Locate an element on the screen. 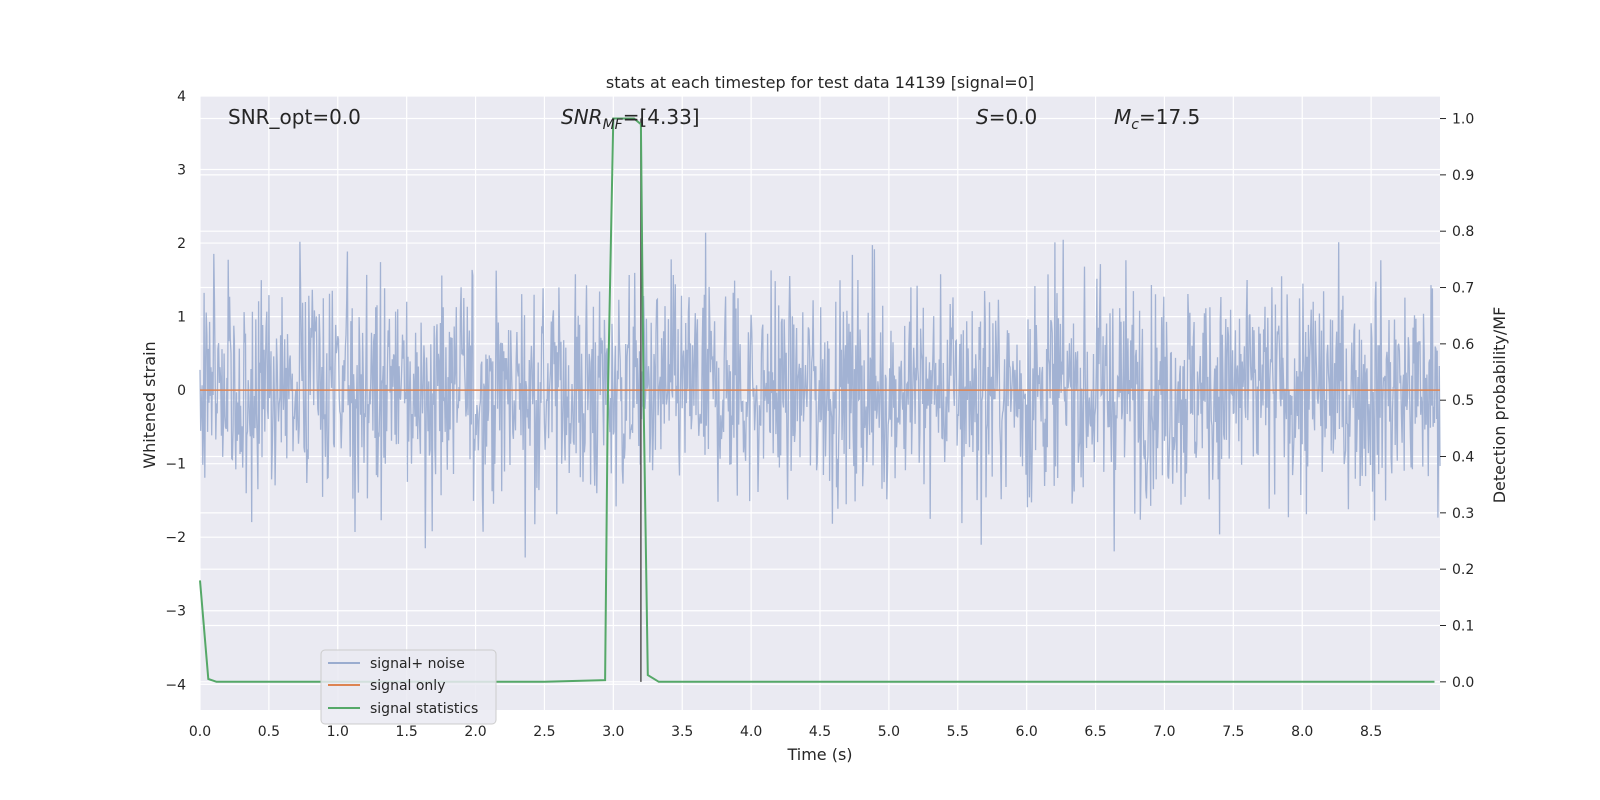 This screenshot has width=1600, height=800. y2-axis-label: Detection probability/MF is located at coordinates (1499, 405).